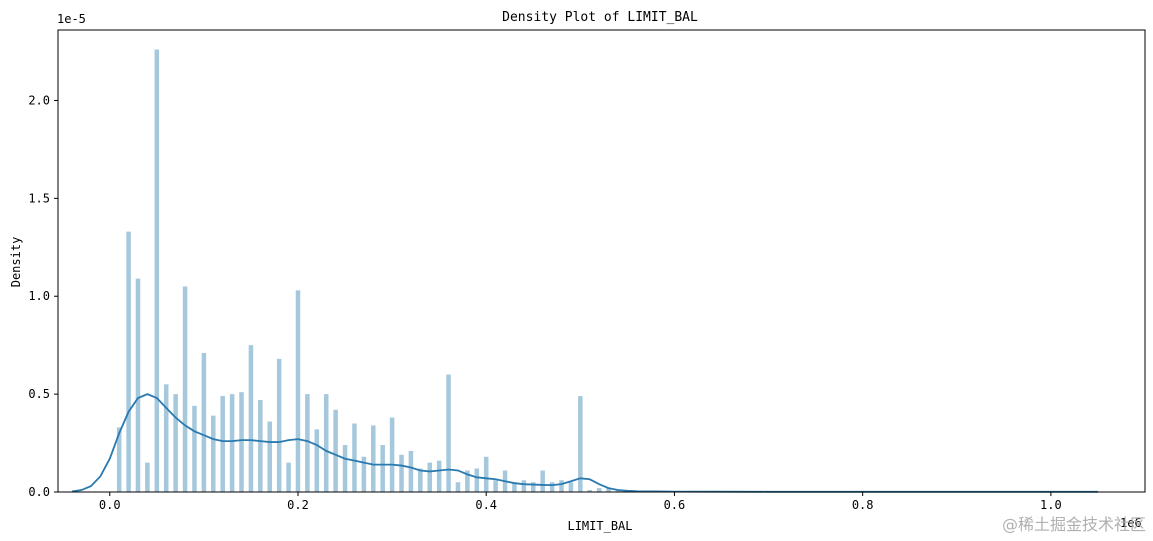 Image resolution: width=1153 pixels, height=541 pixels. Describe the element at coordinates (16, 262) in the screenshot. I see `y-axis-label: Density` at that location.